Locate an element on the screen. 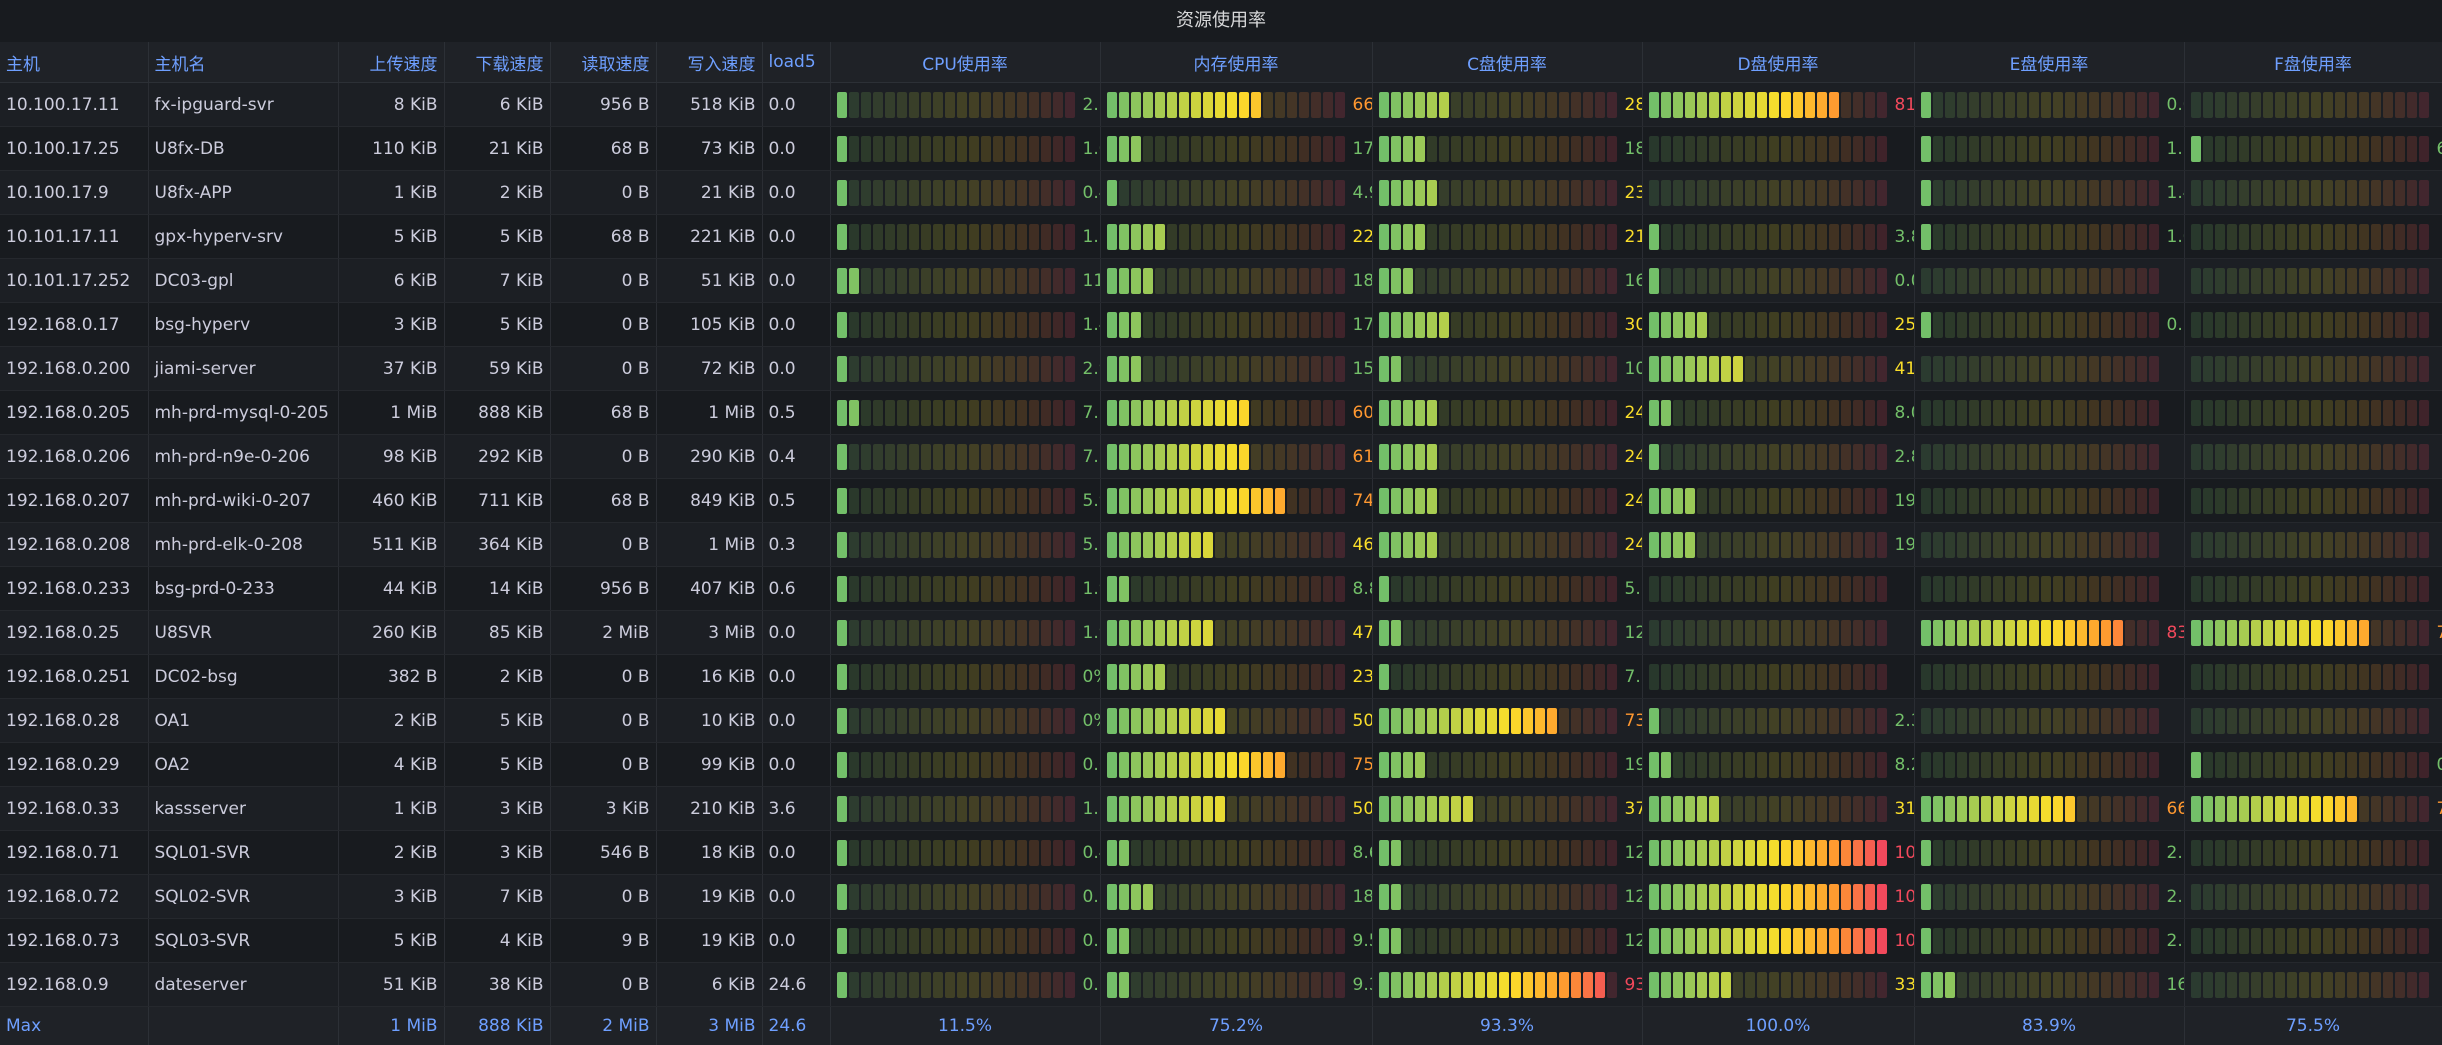 The width and height of the screenshot is (2442, 1045). col-header-hostname: 主机名 is located at coordinates (243, 62).